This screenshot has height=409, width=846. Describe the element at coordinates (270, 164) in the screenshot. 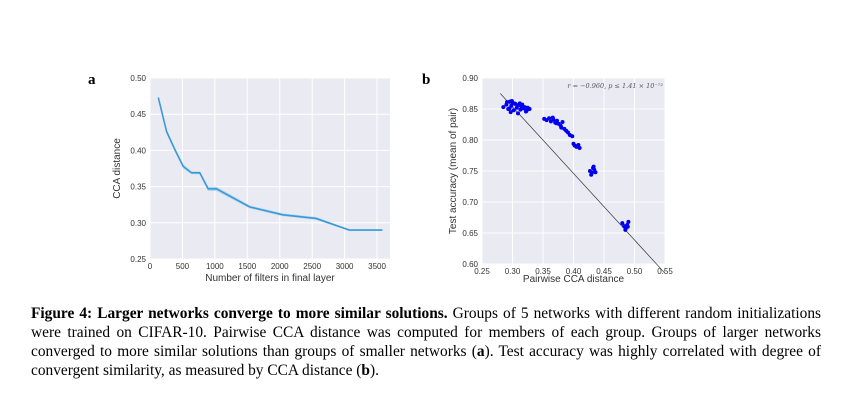

I see `a-series-line` at that location.